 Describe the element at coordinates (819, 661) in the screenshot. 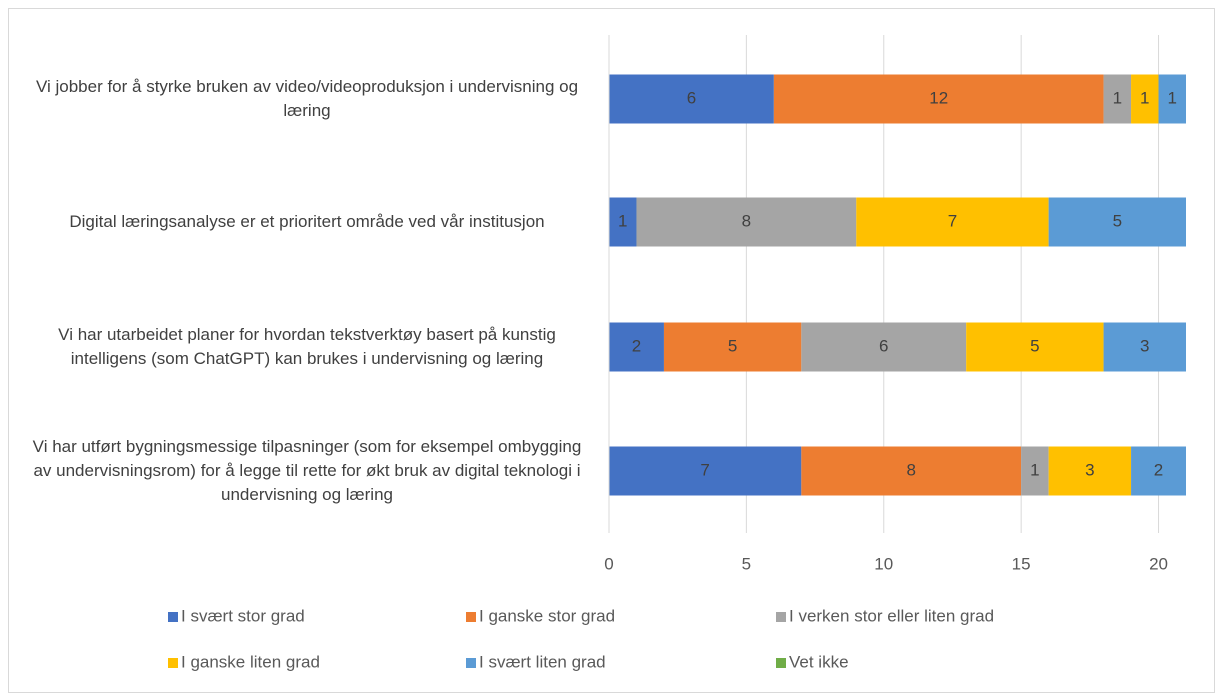

I see `legend-label: Vet ikke` at that location.